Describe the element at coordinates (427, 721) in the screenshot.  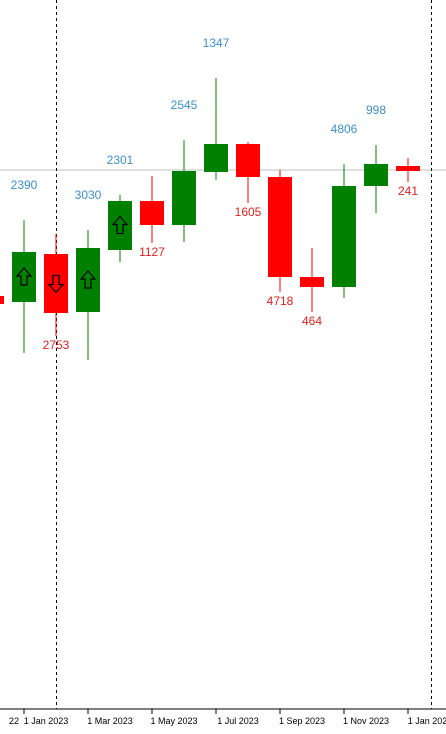
I see `x-tick-label: 1 Jan 2024` at that location.